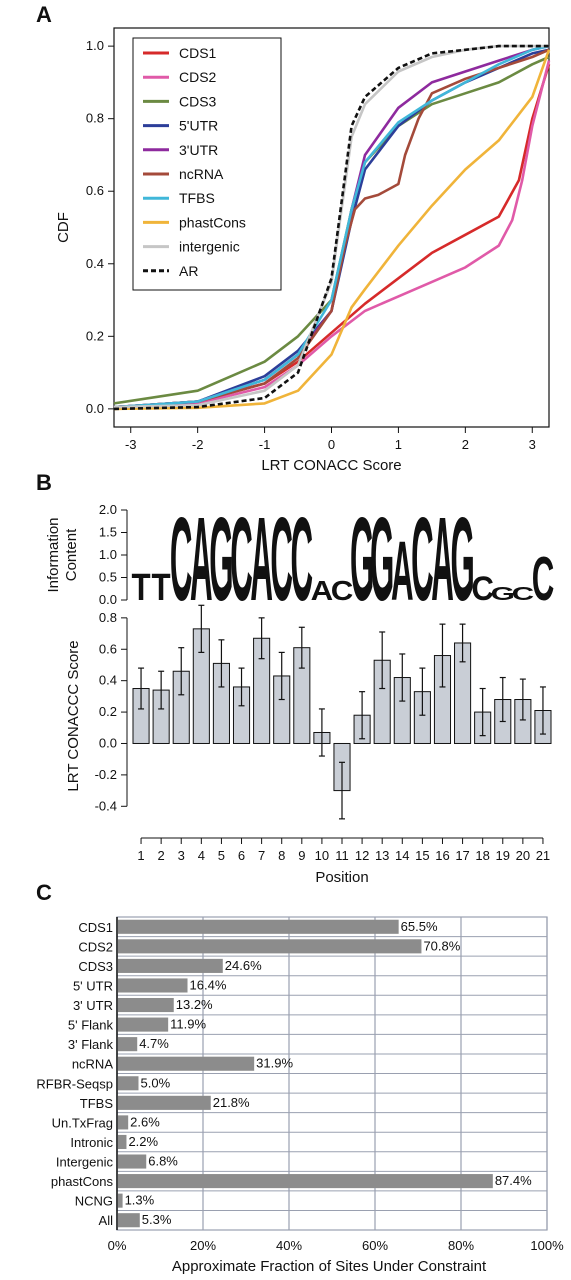 Image resolution: width=571 pixels, height=1280 pixels. I want to click on x-tick-label: 100%, so click(547, 1245).